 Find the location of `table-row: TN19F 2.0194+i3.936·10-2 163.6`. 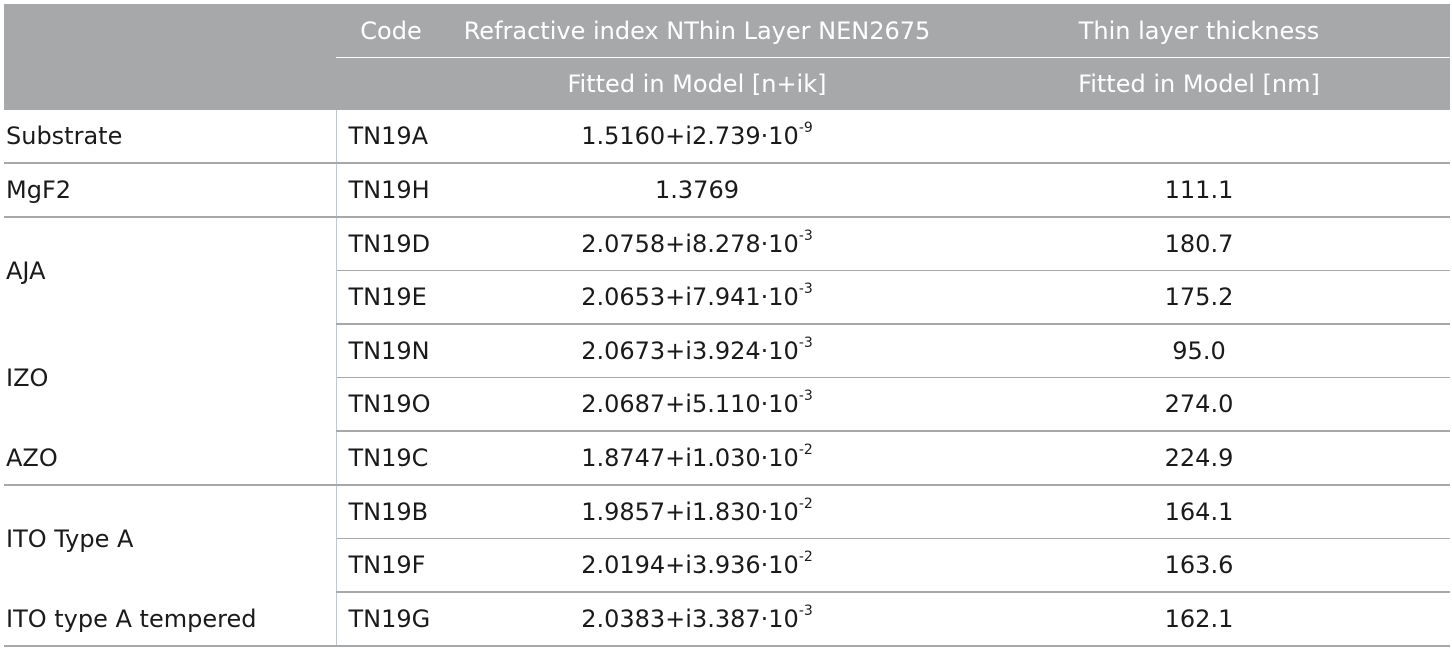

table-row: TN19F 2.0194+i3.936·10-2 163.6 is located at coordinates (727, 565).